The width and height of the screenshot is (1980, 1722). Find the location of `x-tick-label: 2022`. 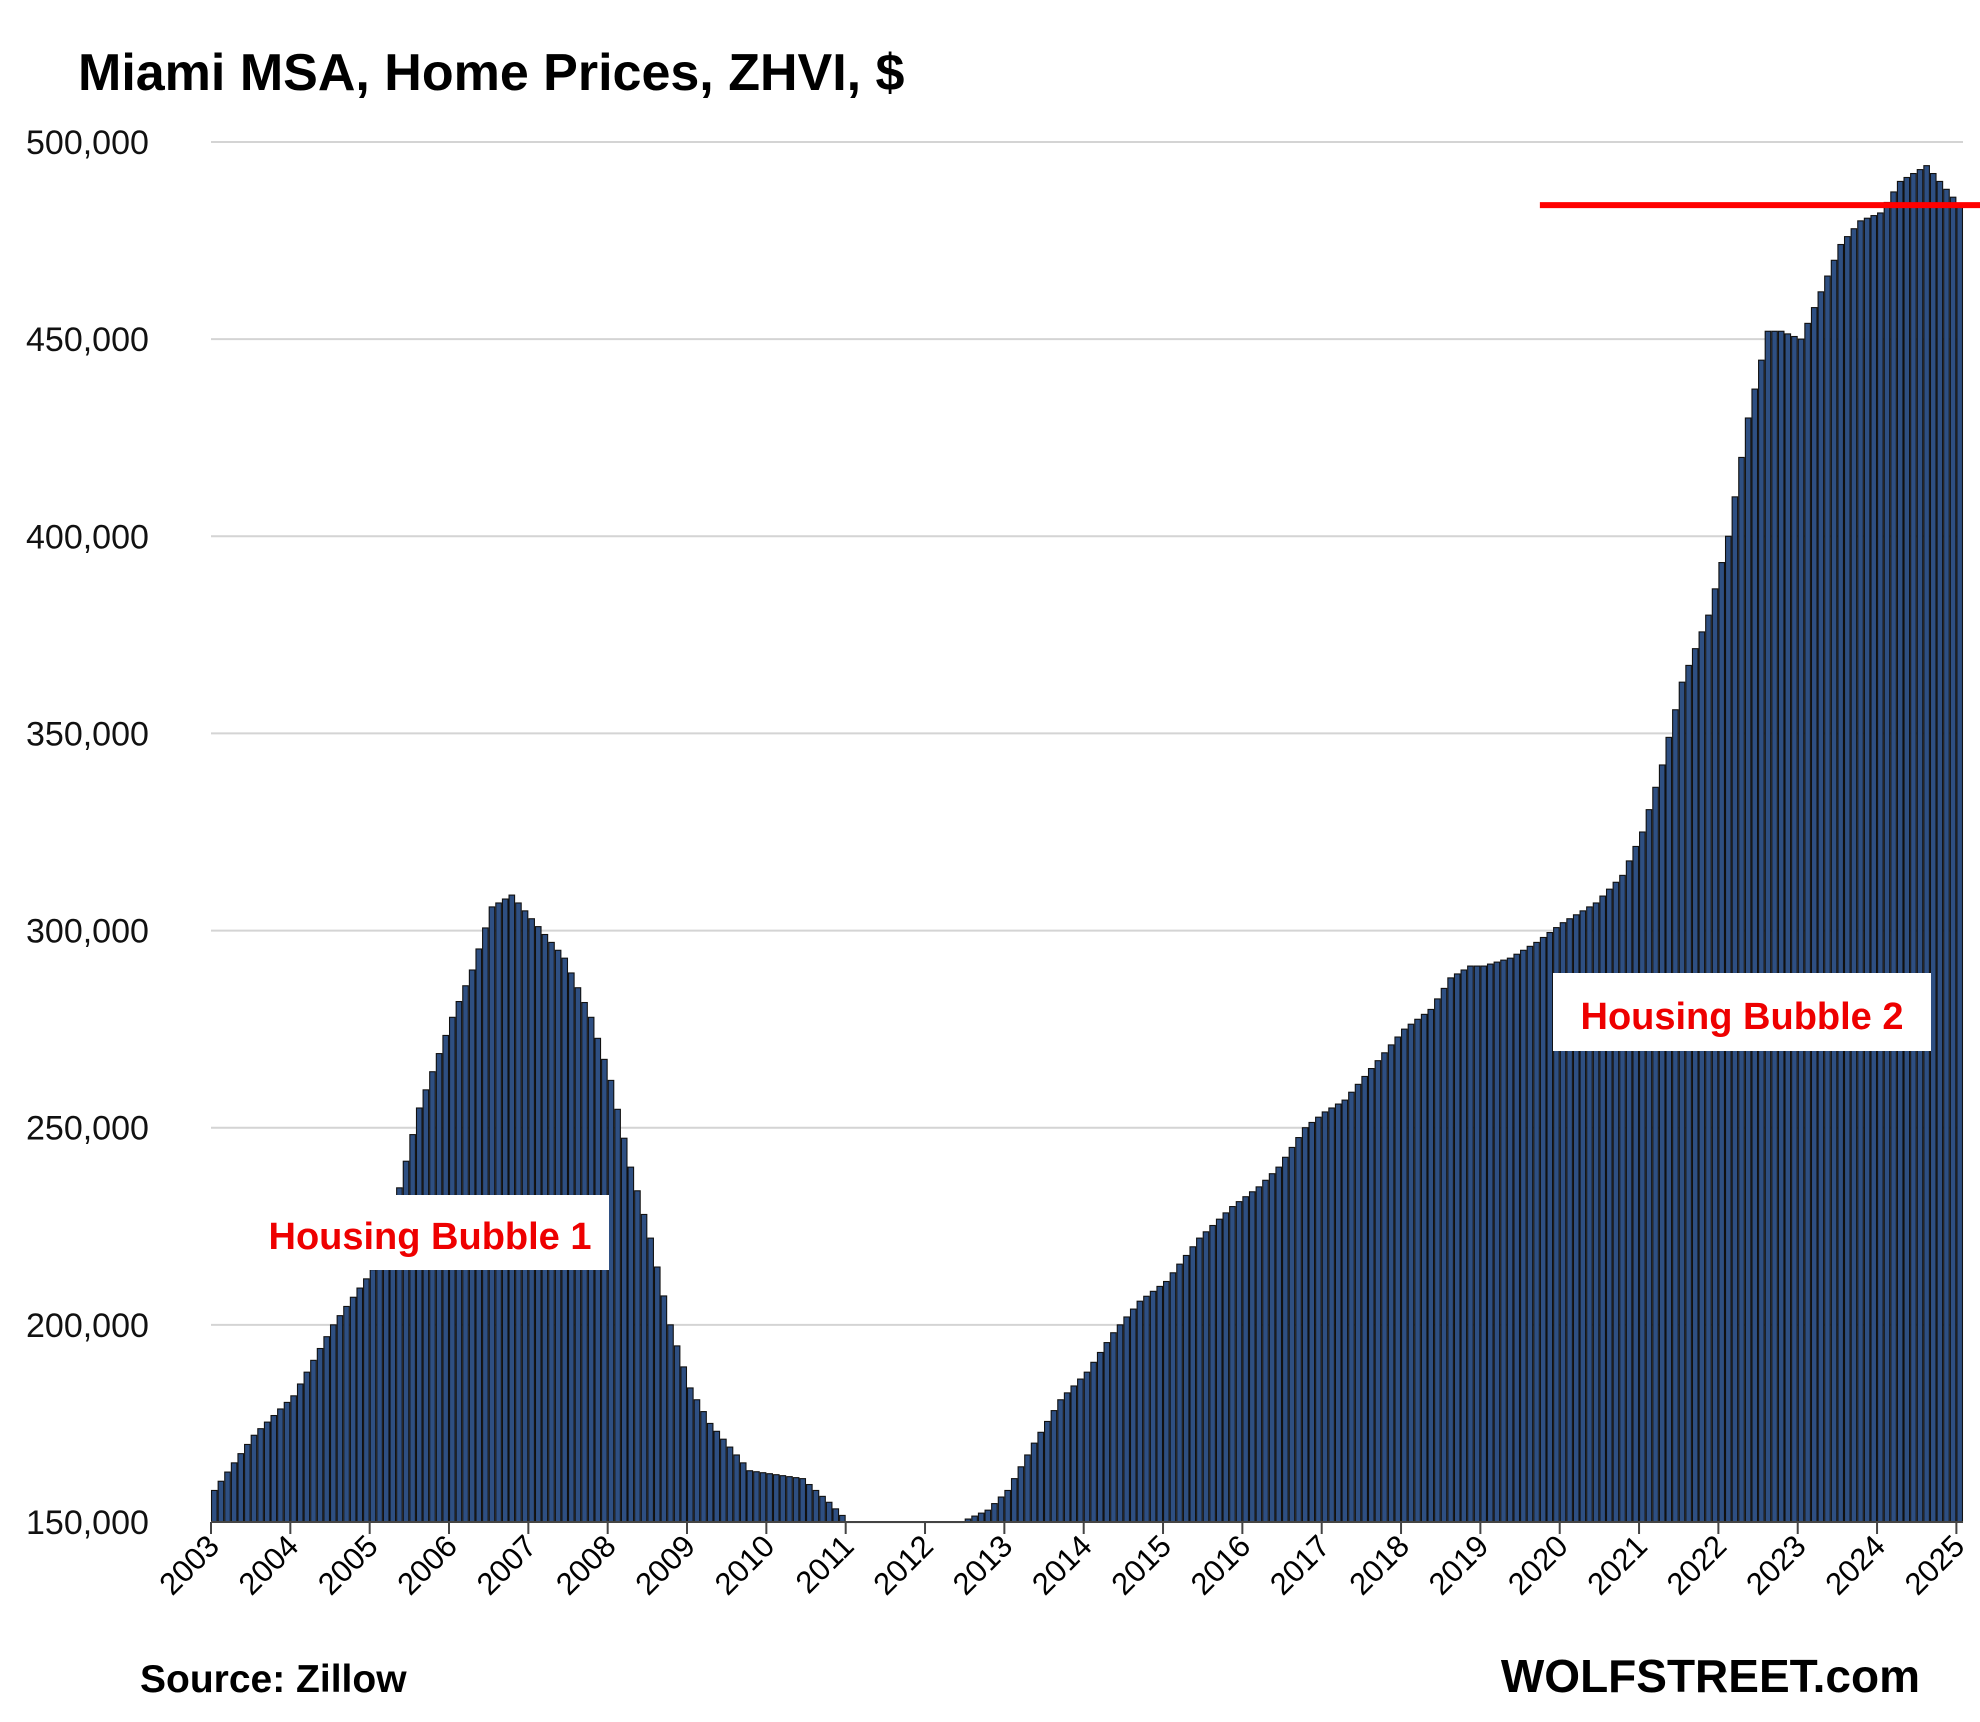

x-tick-label: 2022 is located at coordinates (1697, 1565).